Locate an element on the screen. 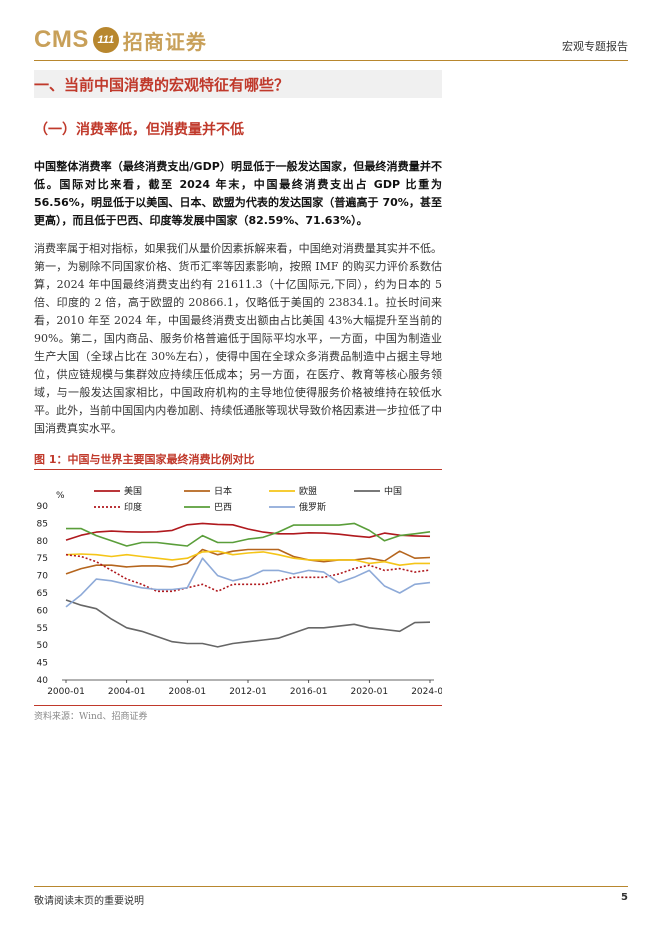  header-divider is located at coordinates (331, 60).